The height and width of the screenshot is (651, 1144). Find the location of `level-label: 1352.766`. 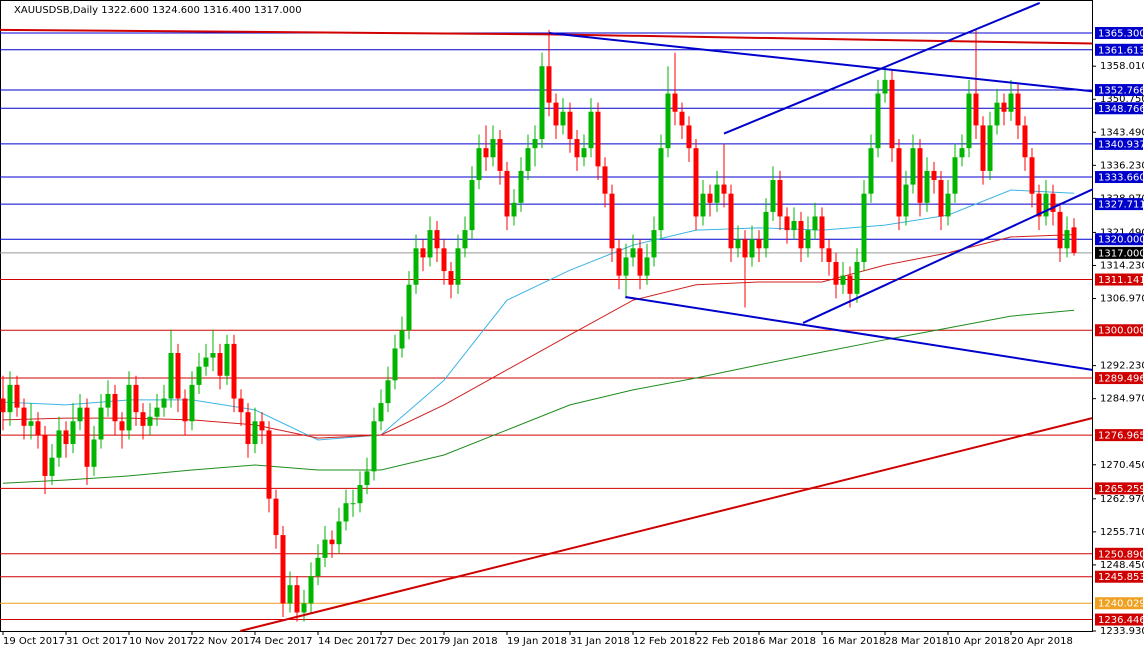

level-label: 1352.766 is located at coordinates (1121, 91).